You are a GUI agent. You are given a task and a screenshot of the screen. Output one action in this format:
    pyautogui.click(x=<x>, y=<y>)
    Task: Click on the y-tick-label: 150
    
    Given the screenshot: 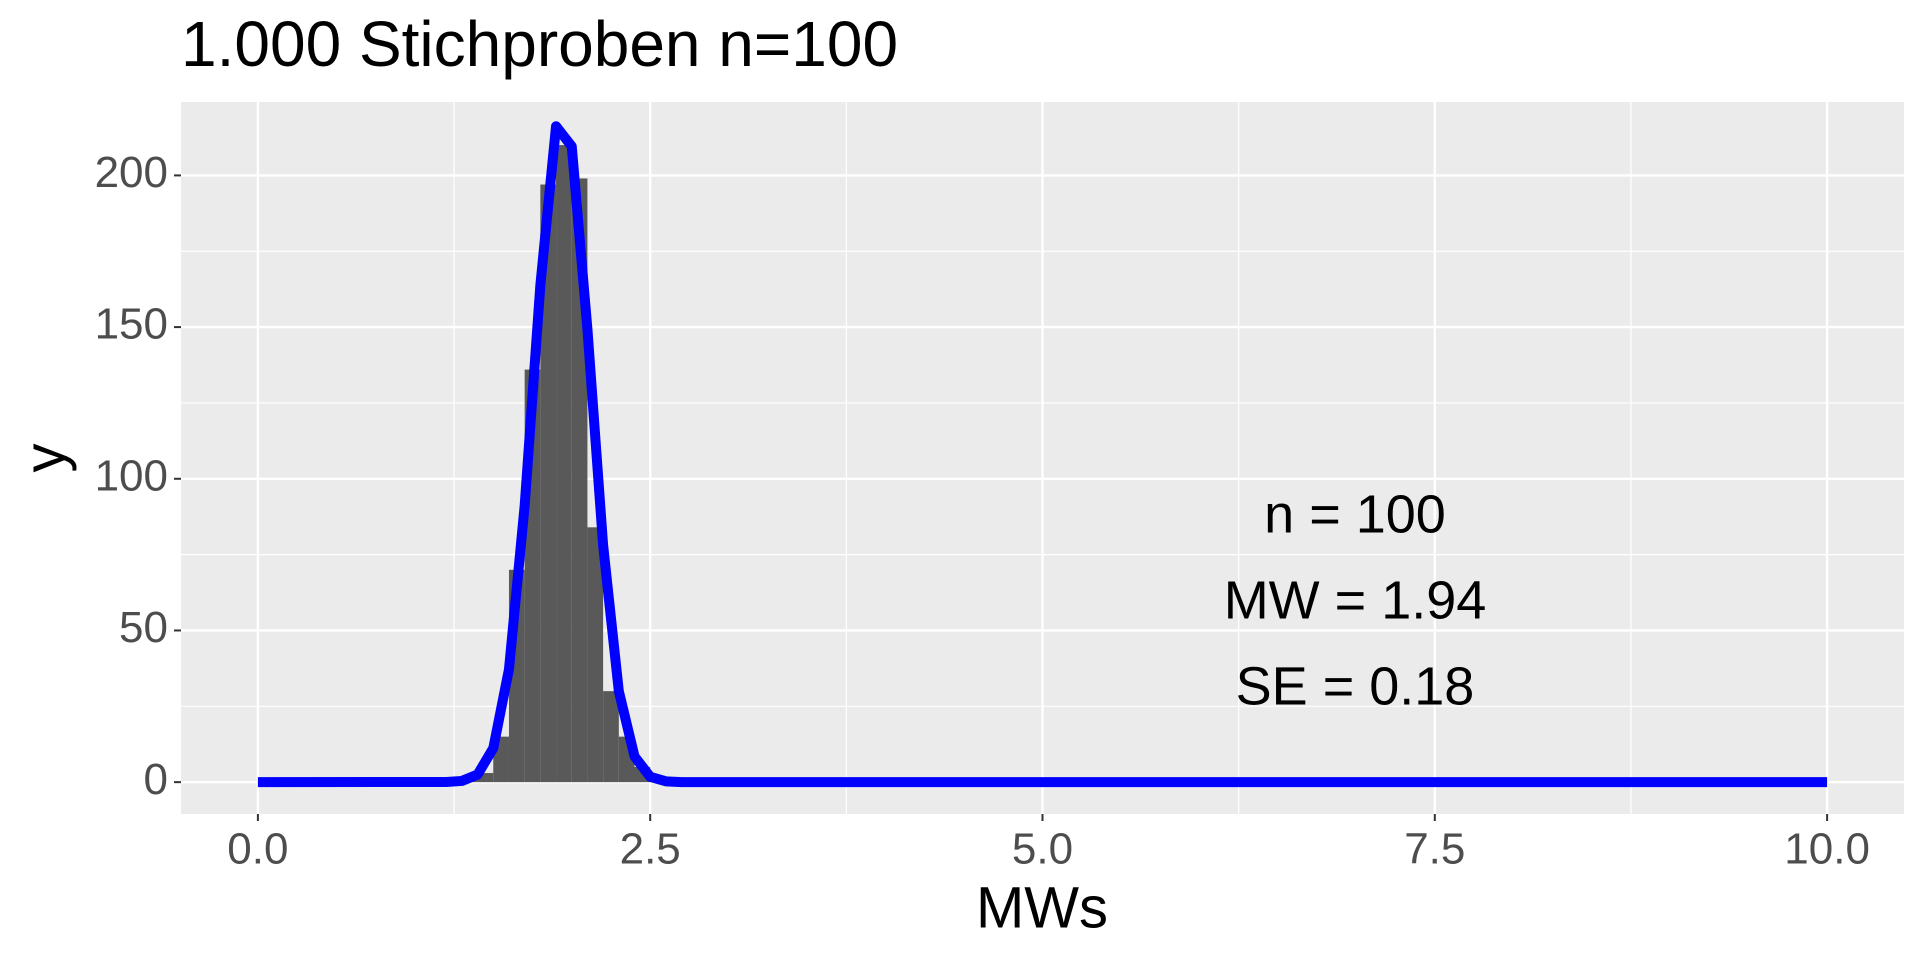 What is the action you would take?
    pyautogui.click(x=131, y=324)
    